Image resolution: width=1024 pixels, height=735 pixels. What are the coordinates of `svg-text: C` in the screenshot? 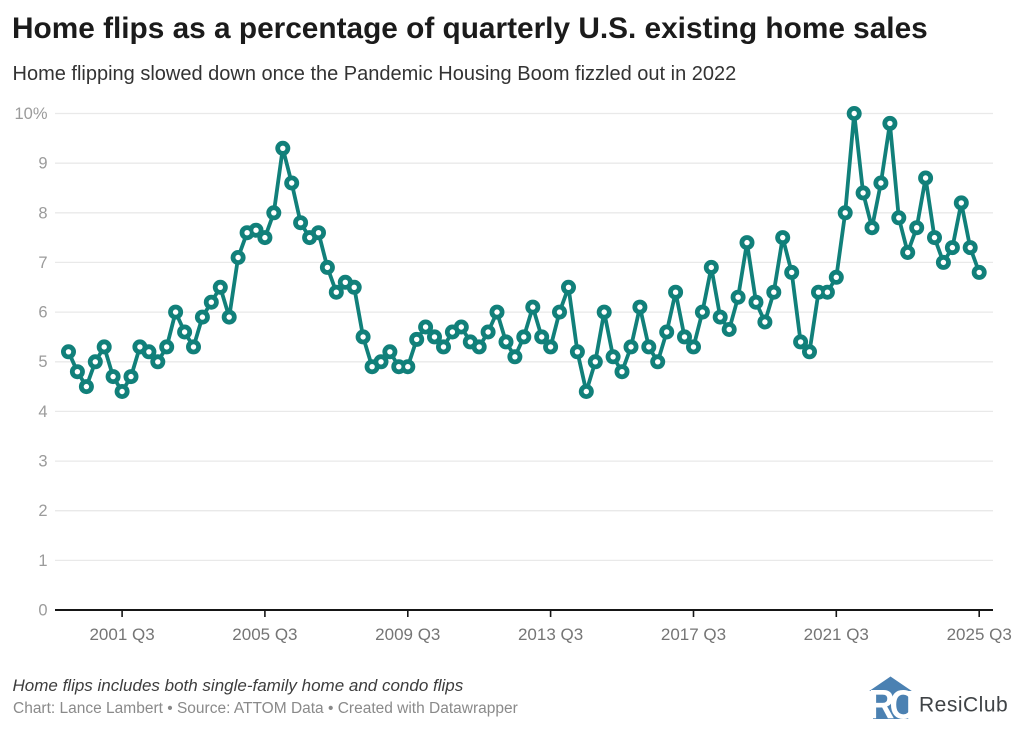 It's located at (903, 705).